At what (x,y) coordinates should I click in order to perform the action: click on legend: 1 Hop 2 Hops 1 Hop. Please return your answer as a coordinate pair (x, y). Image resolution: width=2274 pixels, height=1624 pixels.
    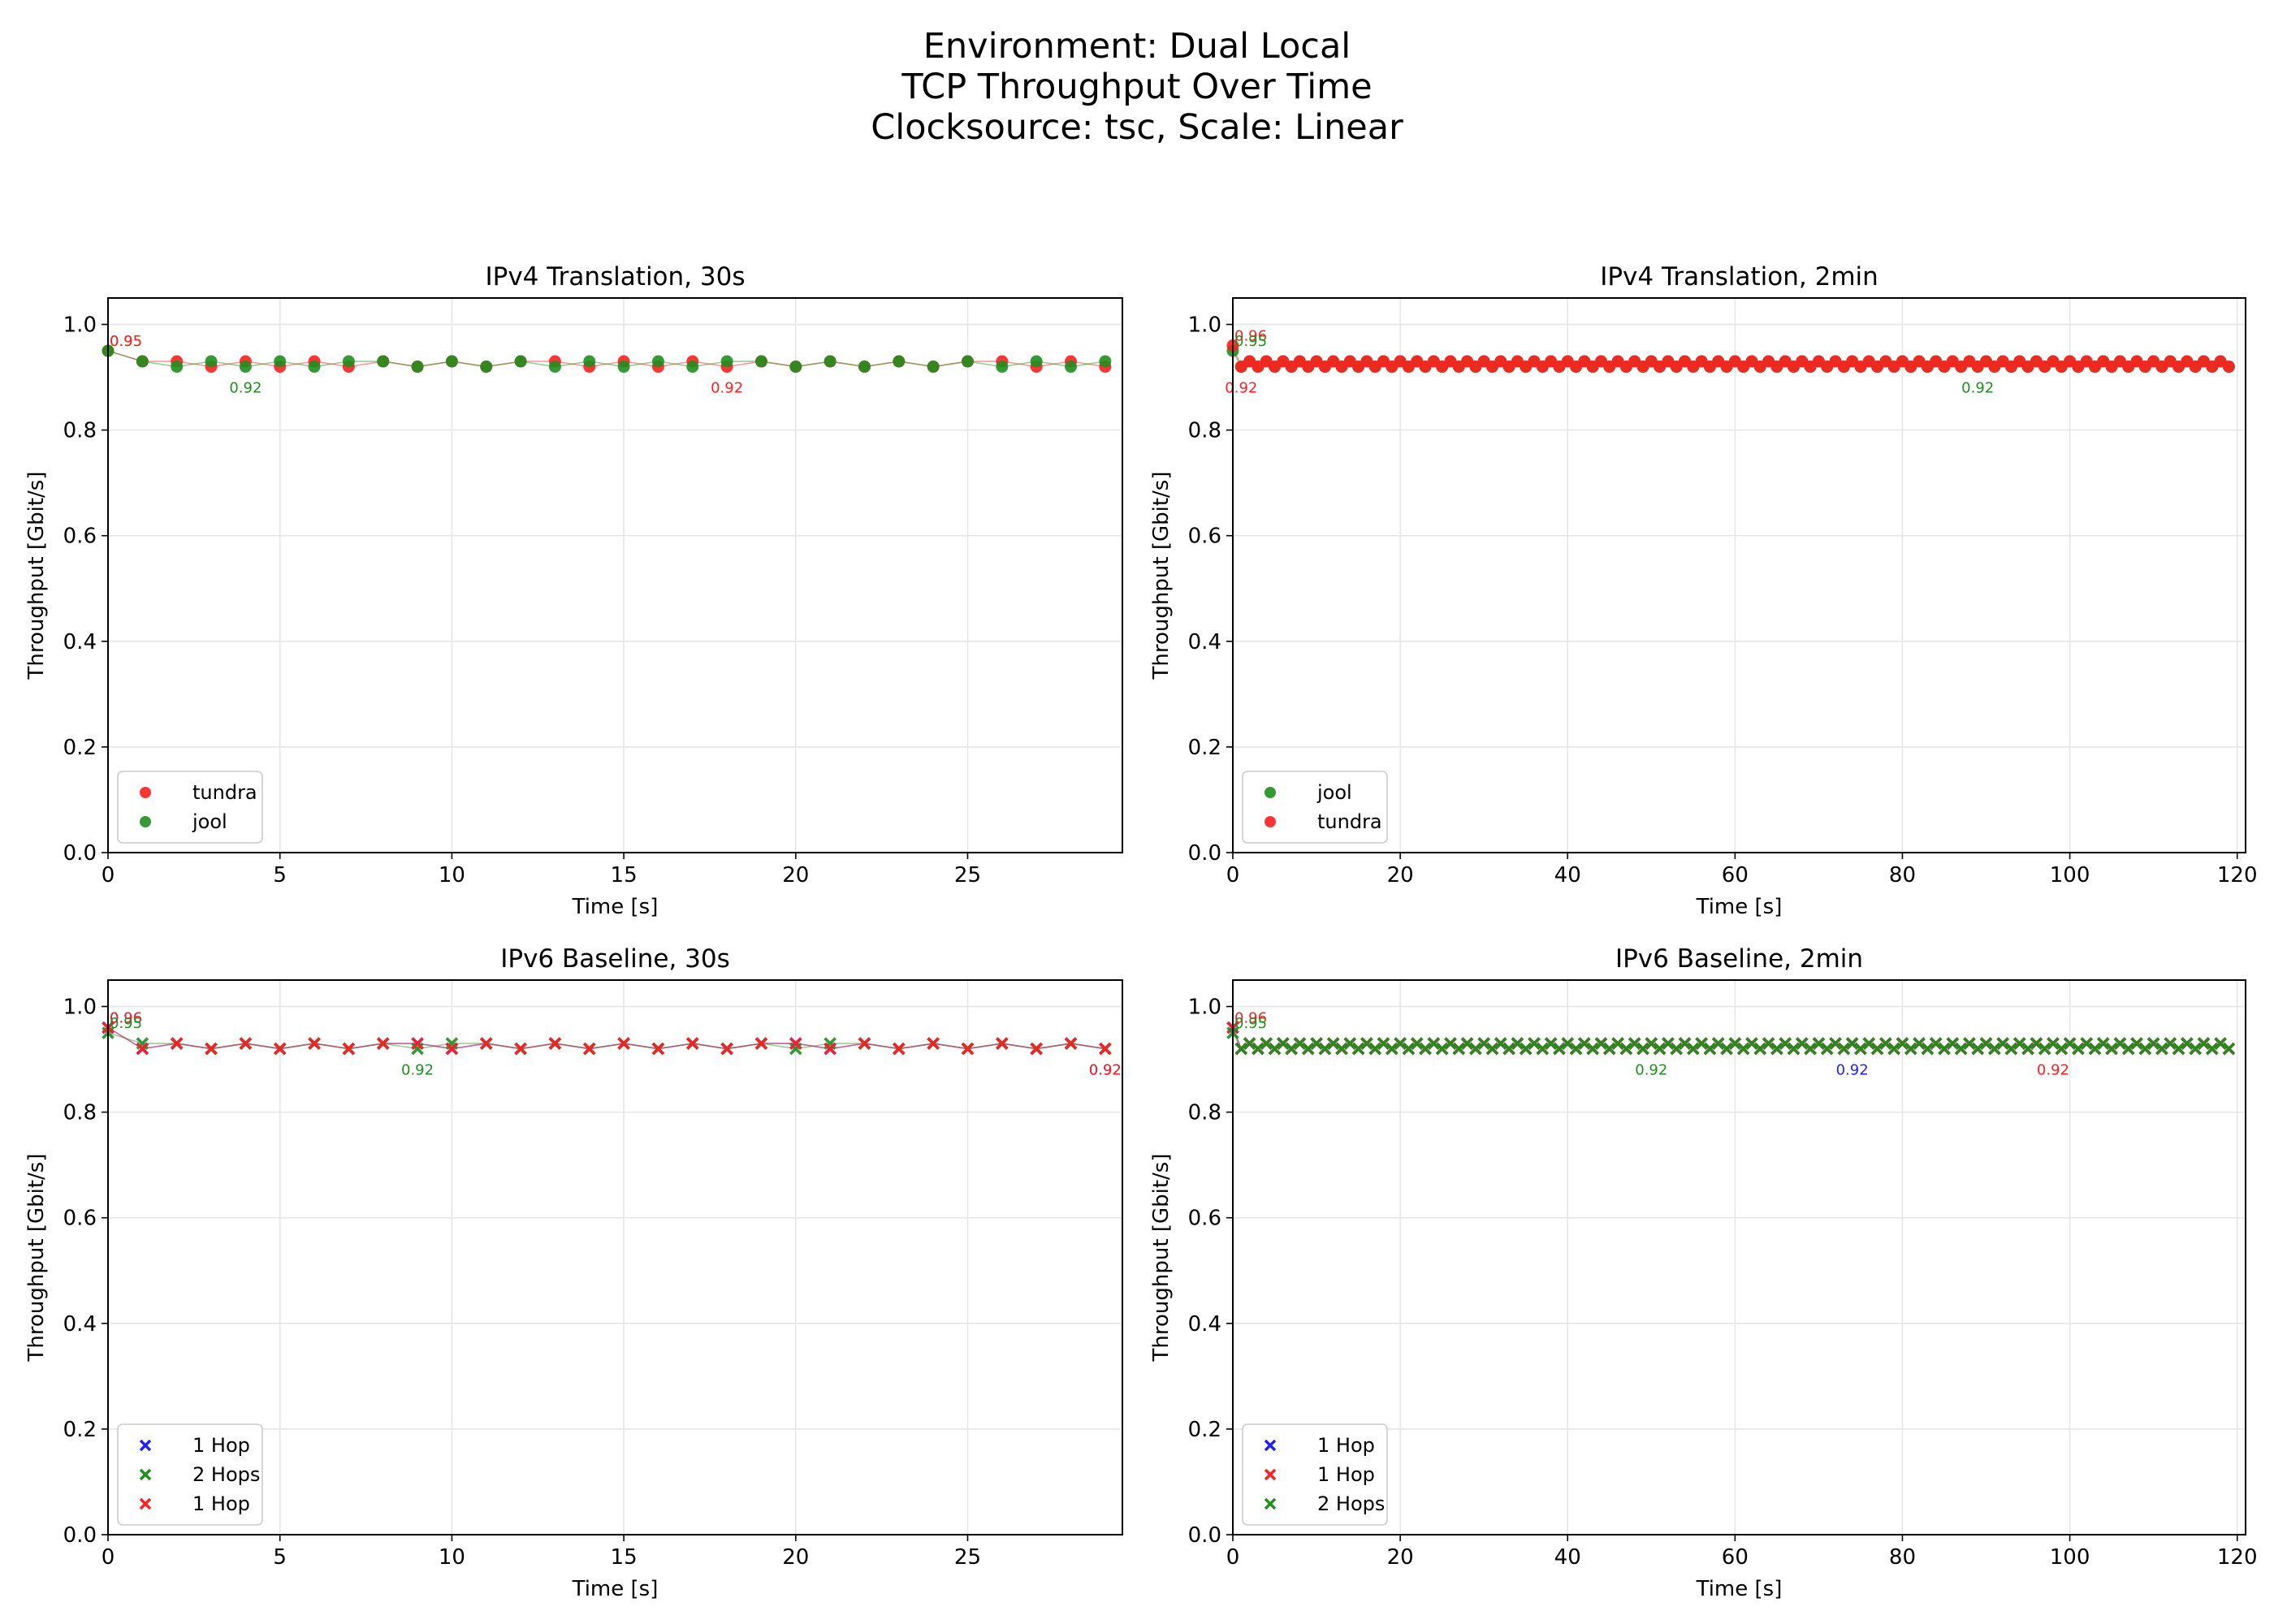
    Looking at the image, I should click on (190, 1475).